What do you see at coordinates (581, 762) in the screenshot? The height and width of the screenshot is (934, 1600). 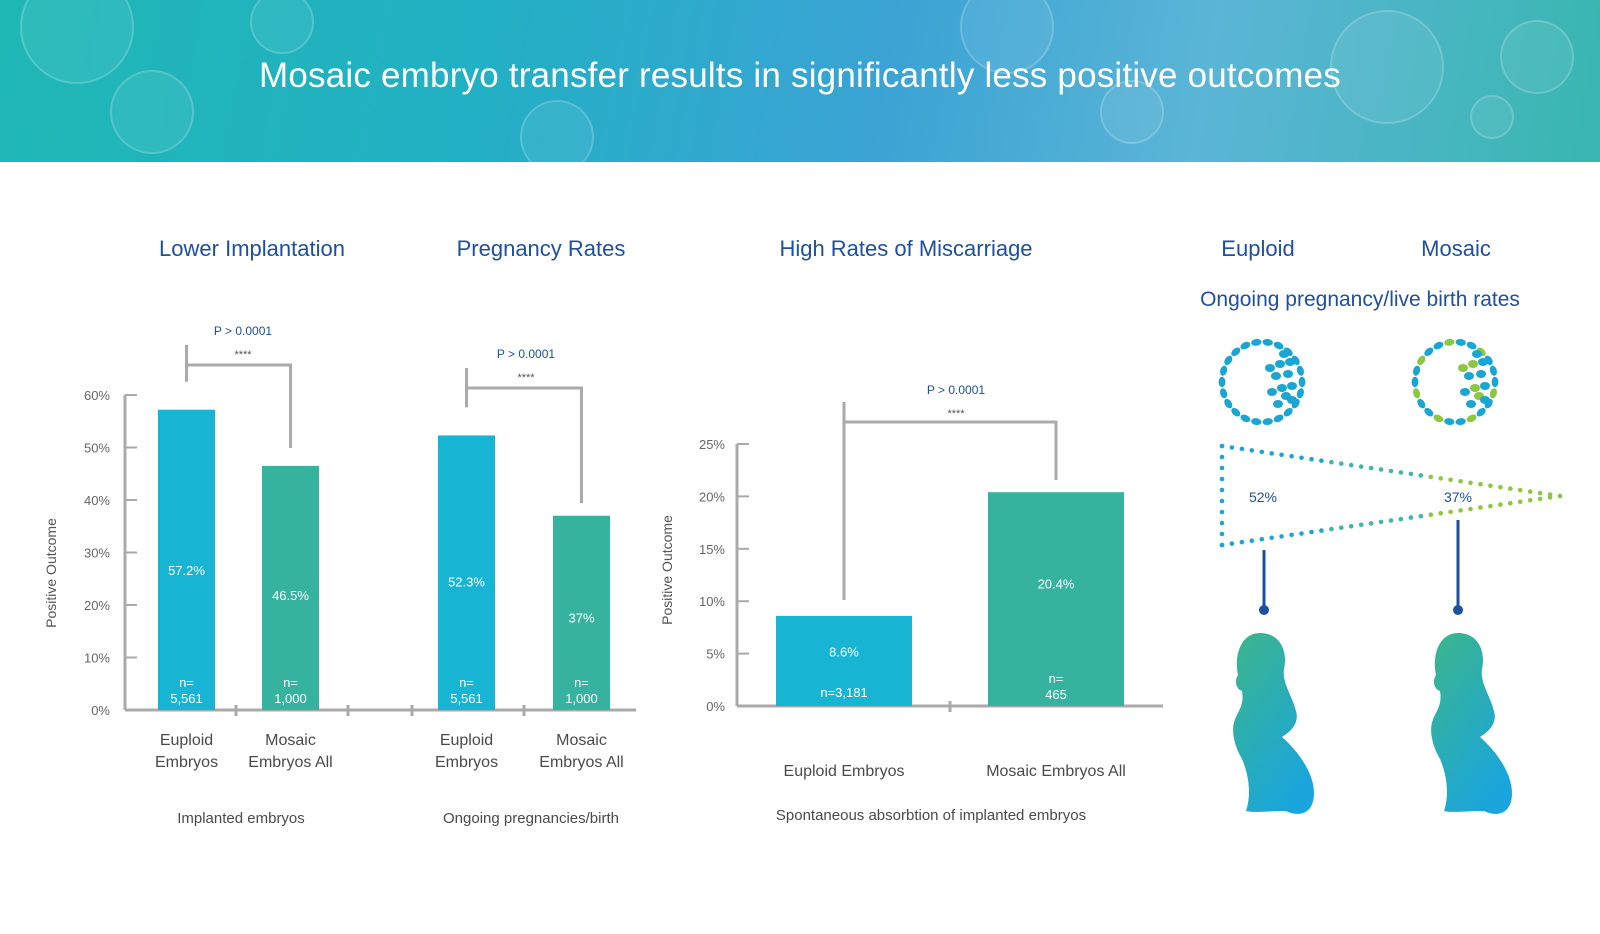 I see `chart2-category-label: Embryos All` at bounding box center [581, 762].